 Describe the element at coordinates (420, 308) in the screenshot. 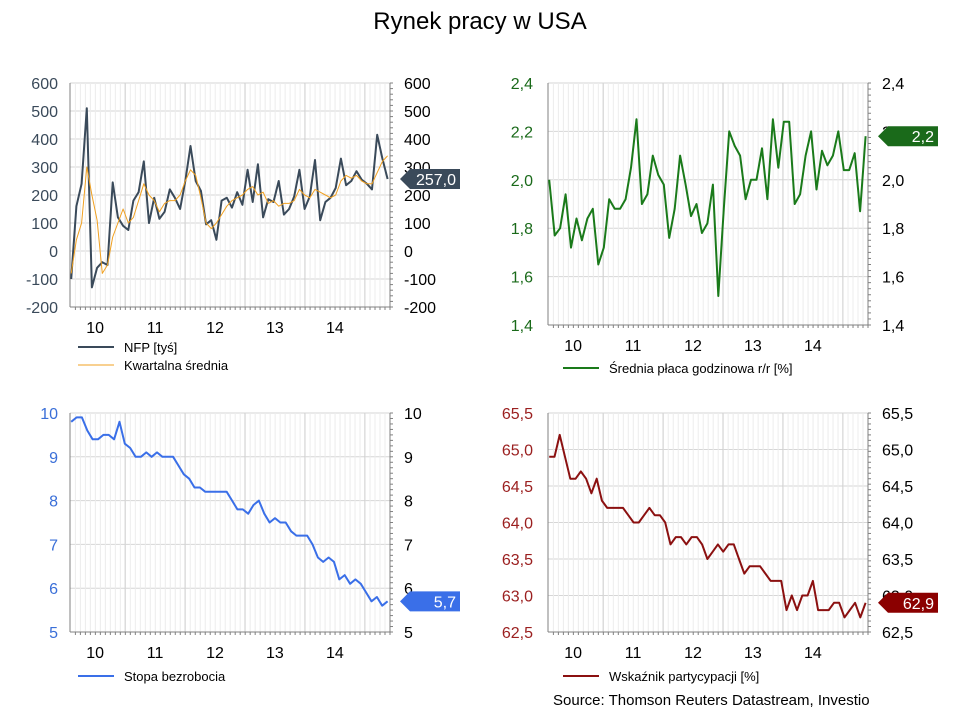

I see `y-tick-label-right: -200` at that location.